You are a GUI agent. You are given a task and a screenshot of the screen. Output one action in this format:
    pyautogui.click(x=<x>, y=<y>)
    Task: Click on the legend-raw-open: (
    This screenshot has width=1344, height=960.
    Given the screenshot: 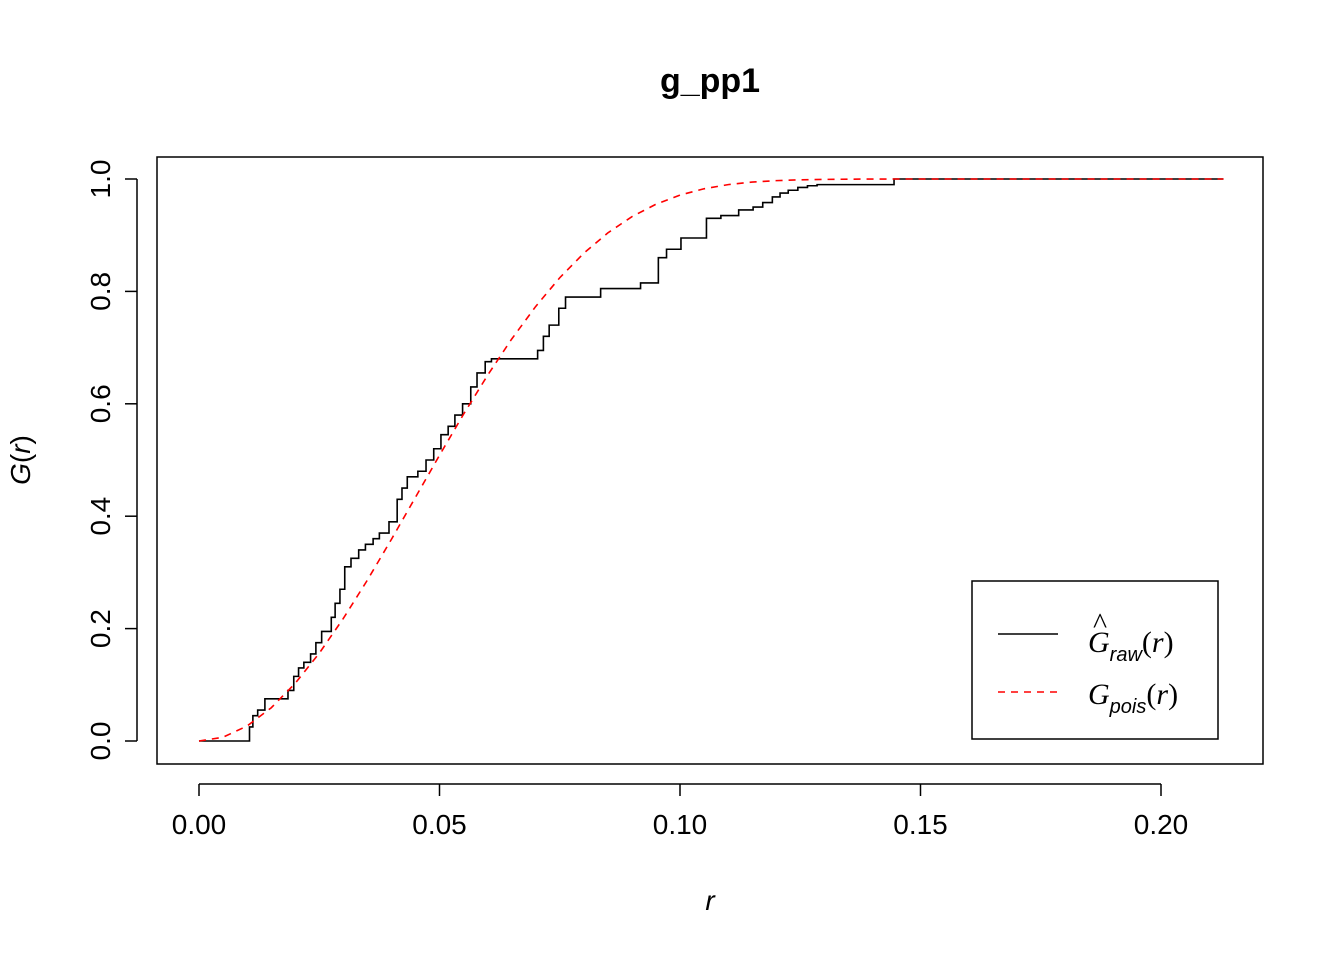 What is the action you would take?
    pyautogui.click(x=1147, y=642)
    